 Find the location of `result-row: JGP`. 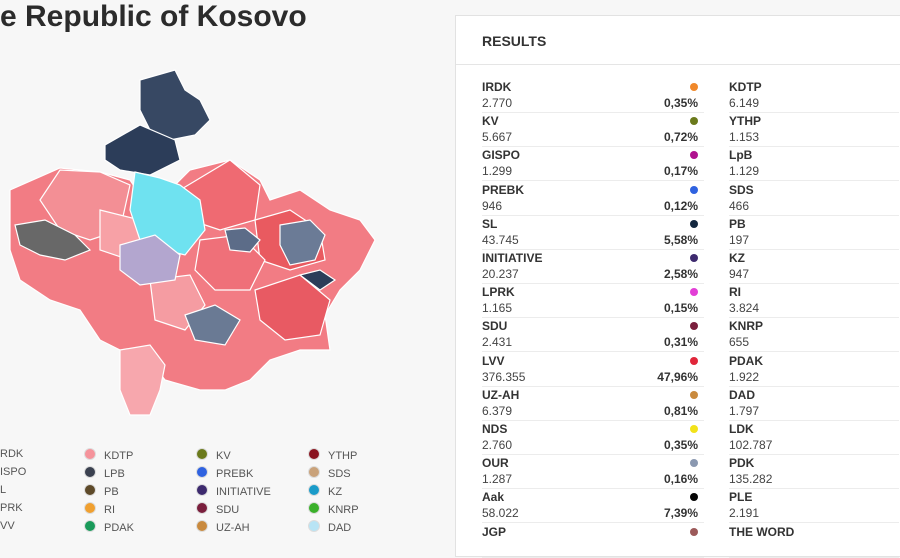

result-row: JGP is located at coordinates (494, 532).